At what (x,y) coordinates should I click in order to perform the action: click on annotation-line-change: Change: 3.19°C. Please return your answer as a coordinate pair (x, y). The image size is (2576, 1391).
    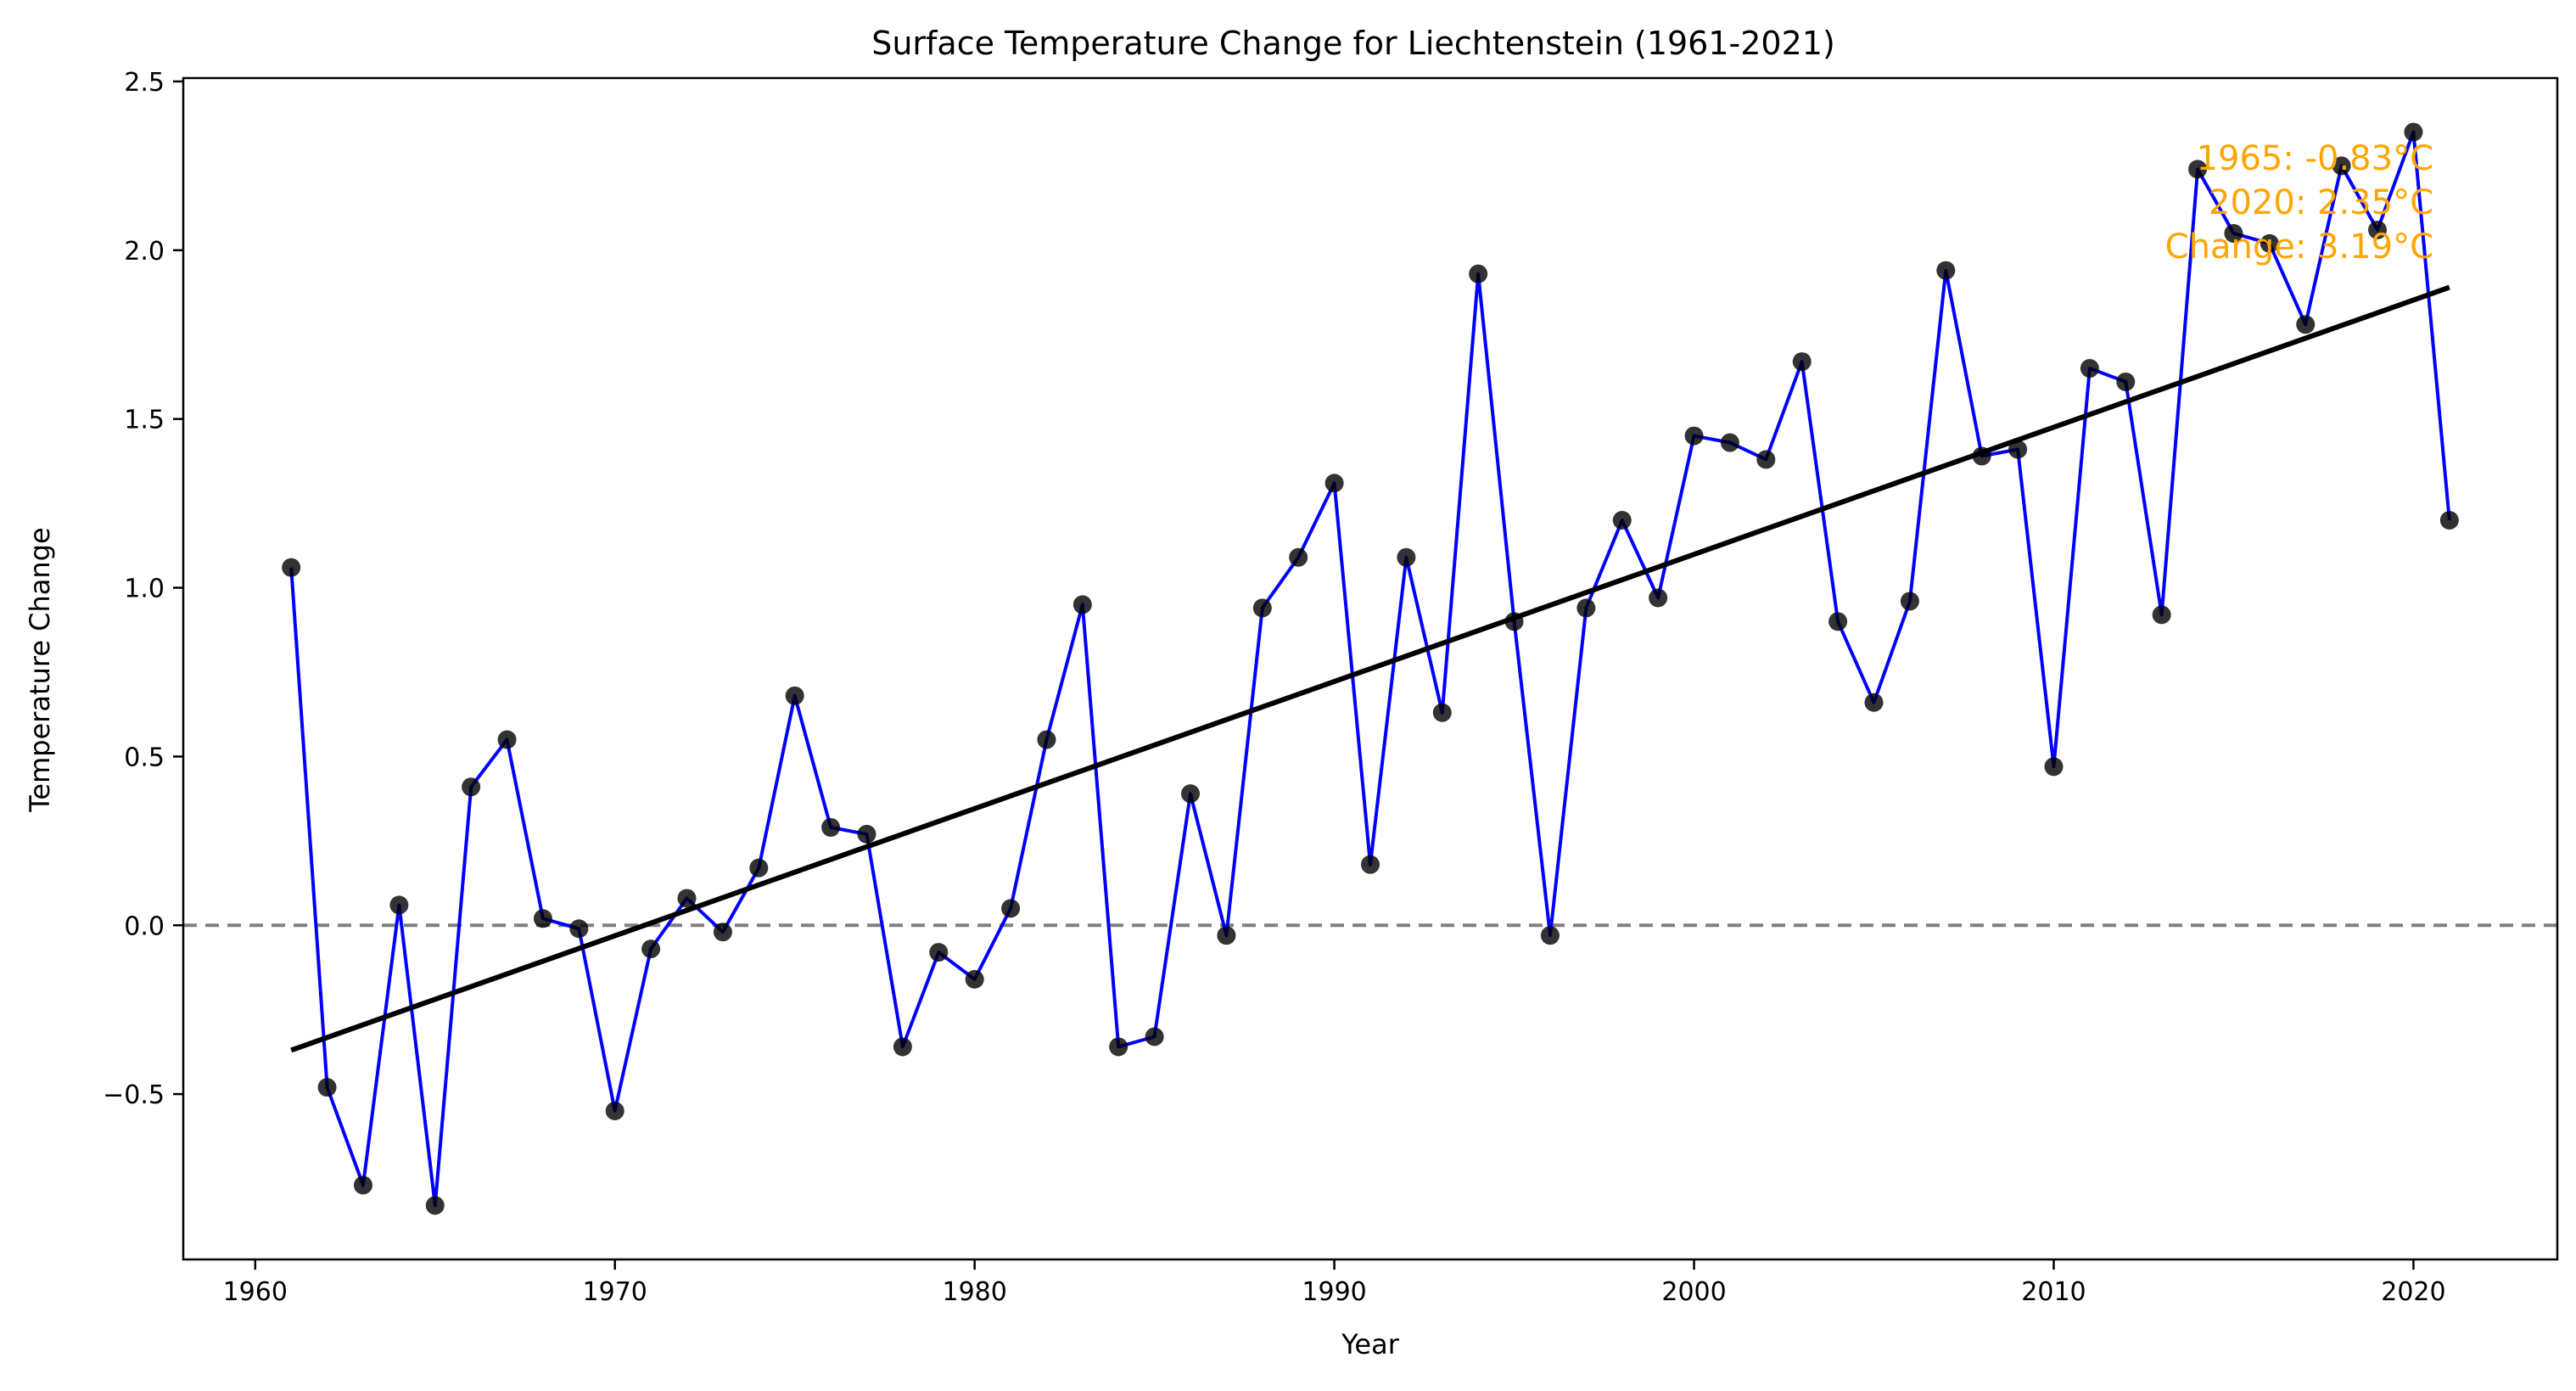
    Looking at the image, I should click on (2299, 246).